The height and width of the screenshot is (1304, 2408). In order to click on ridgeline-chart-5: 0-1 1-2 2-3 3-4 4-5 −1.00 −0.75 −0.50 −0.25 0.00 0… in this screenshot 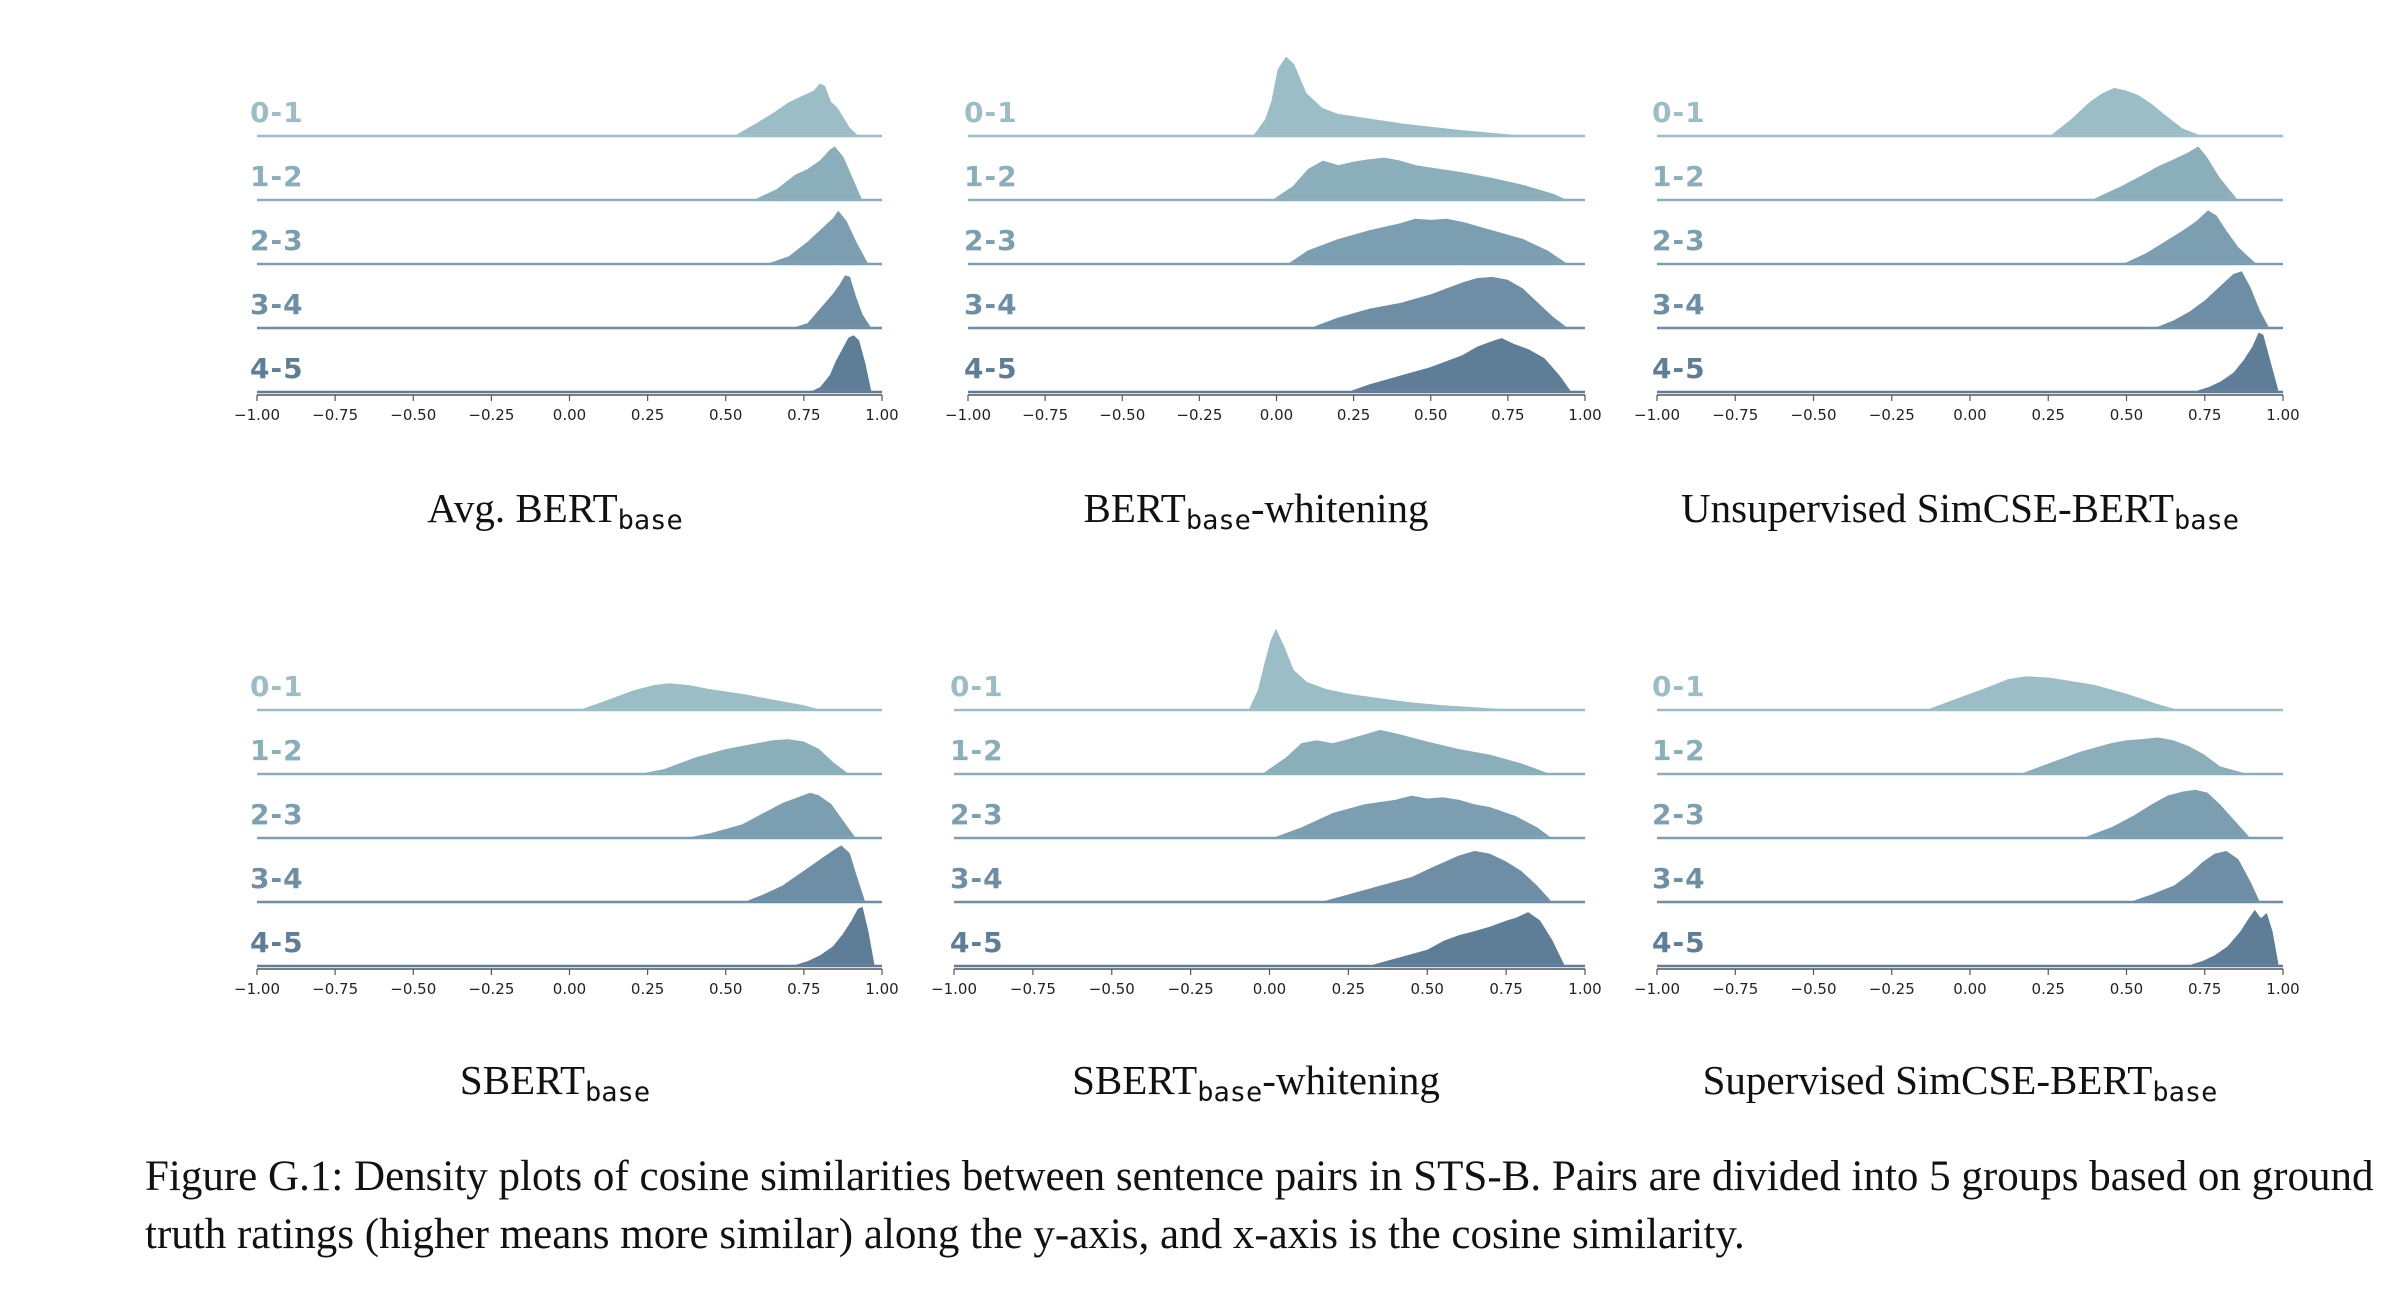, I will do `click(1967, 834)`.